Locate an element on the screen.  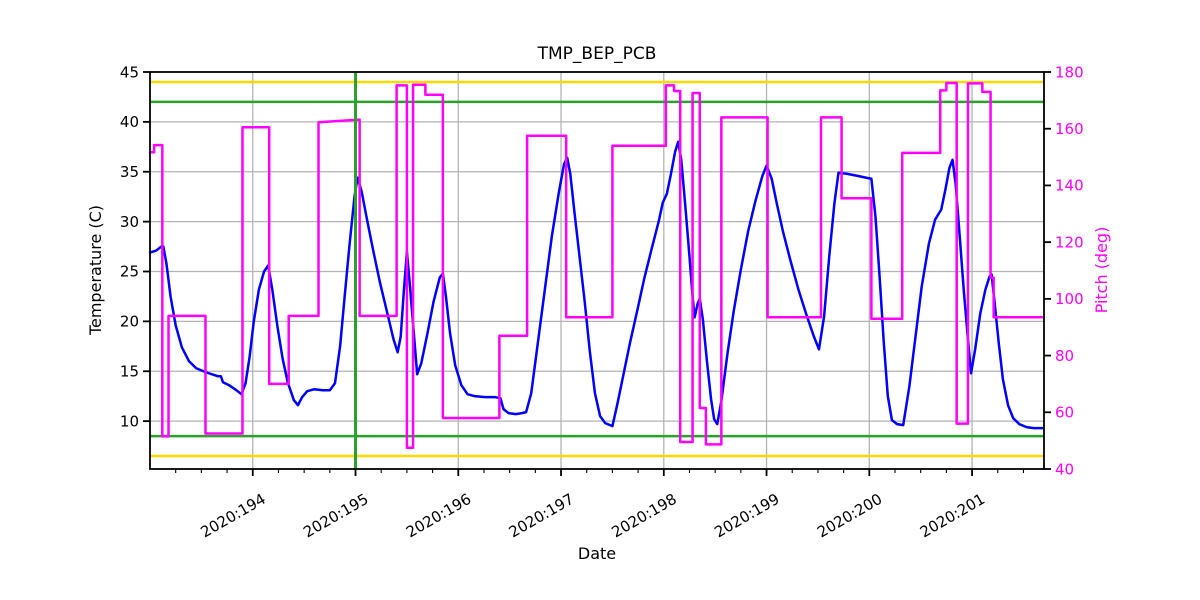
x-tick-label: 2020:194 is located at coordinates (233, 516).